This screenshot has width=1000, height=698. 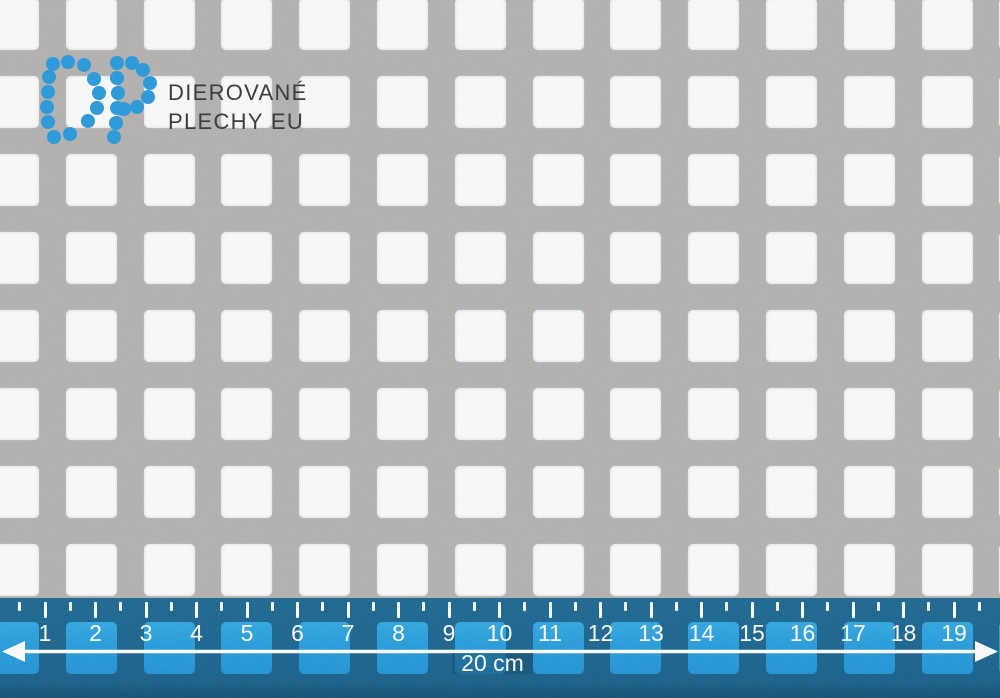 I want to click on ruler-span-arrow, so click(x=500, y=651).